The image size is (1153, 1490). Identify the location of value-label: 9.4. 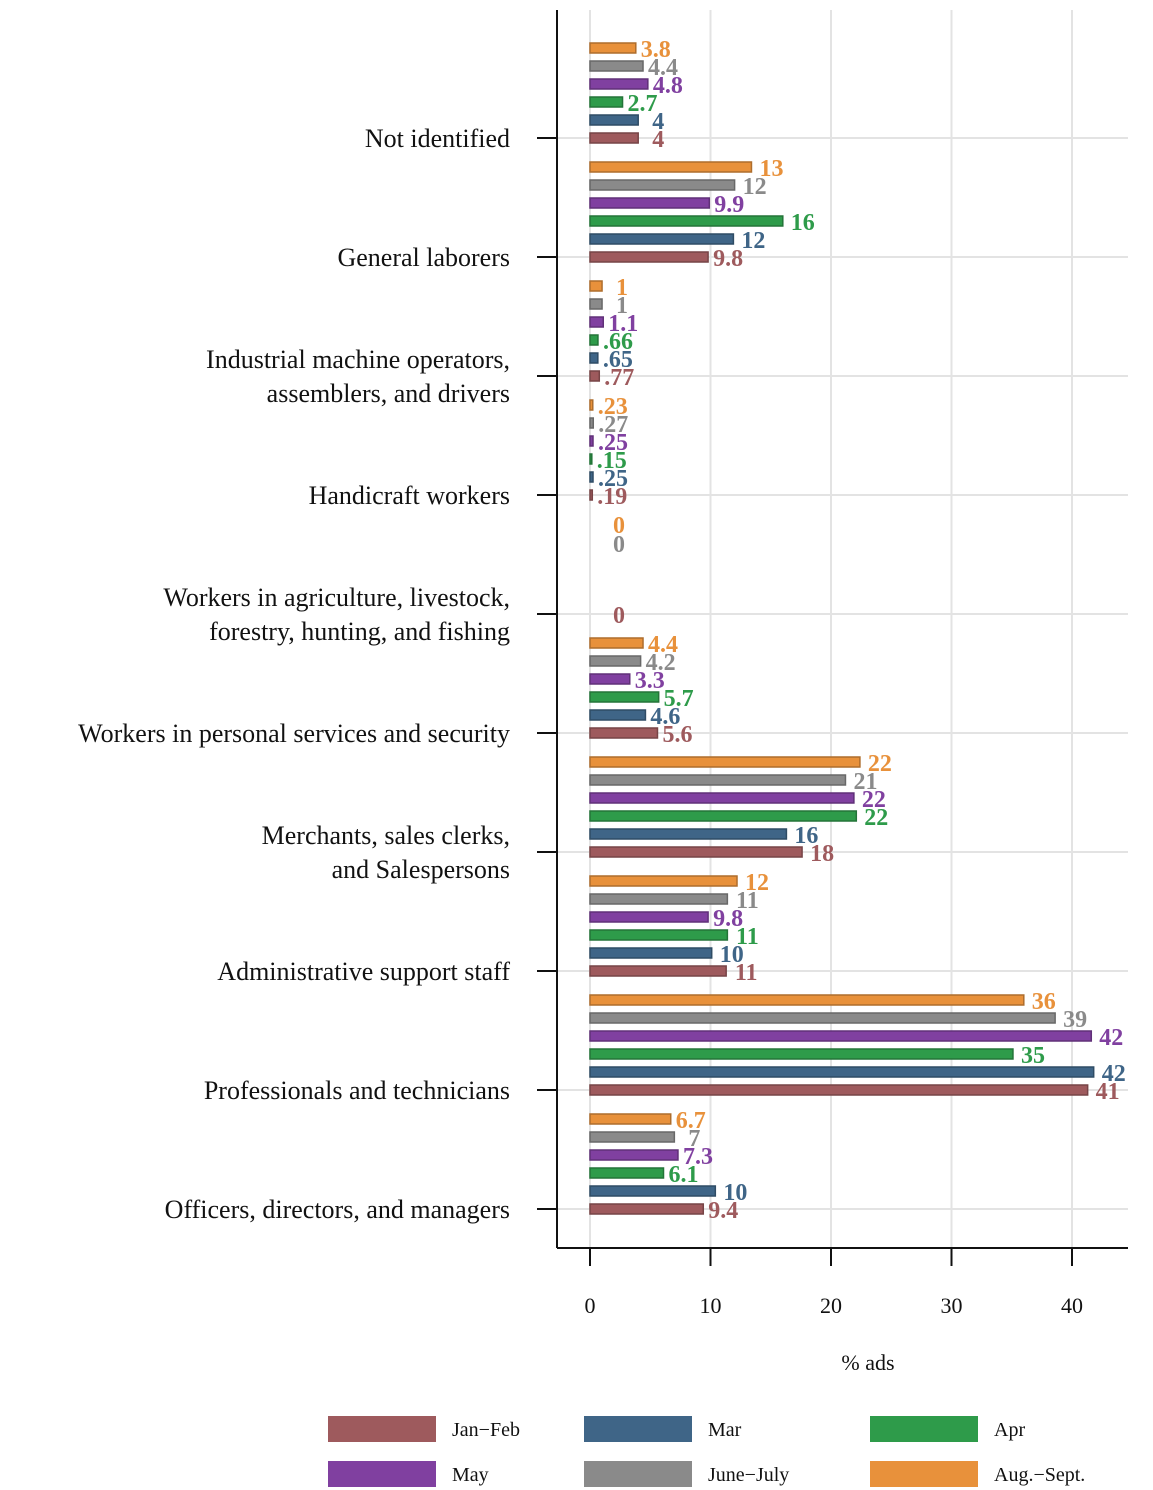
(723, 1211).